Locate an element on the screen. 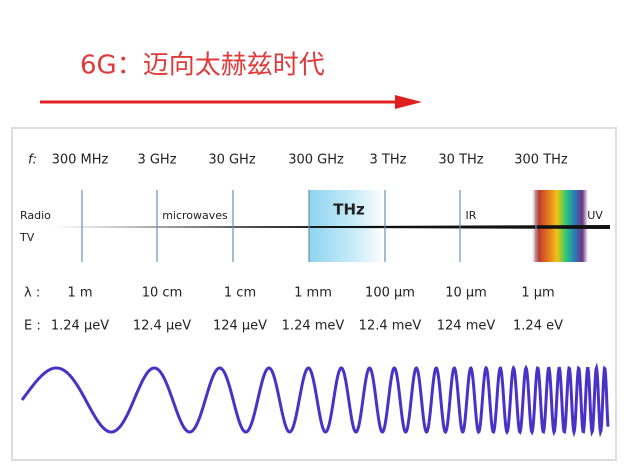 This screenshot has width=628, height=465. frequency: 30 GHz is located at coordinates (232, 160).